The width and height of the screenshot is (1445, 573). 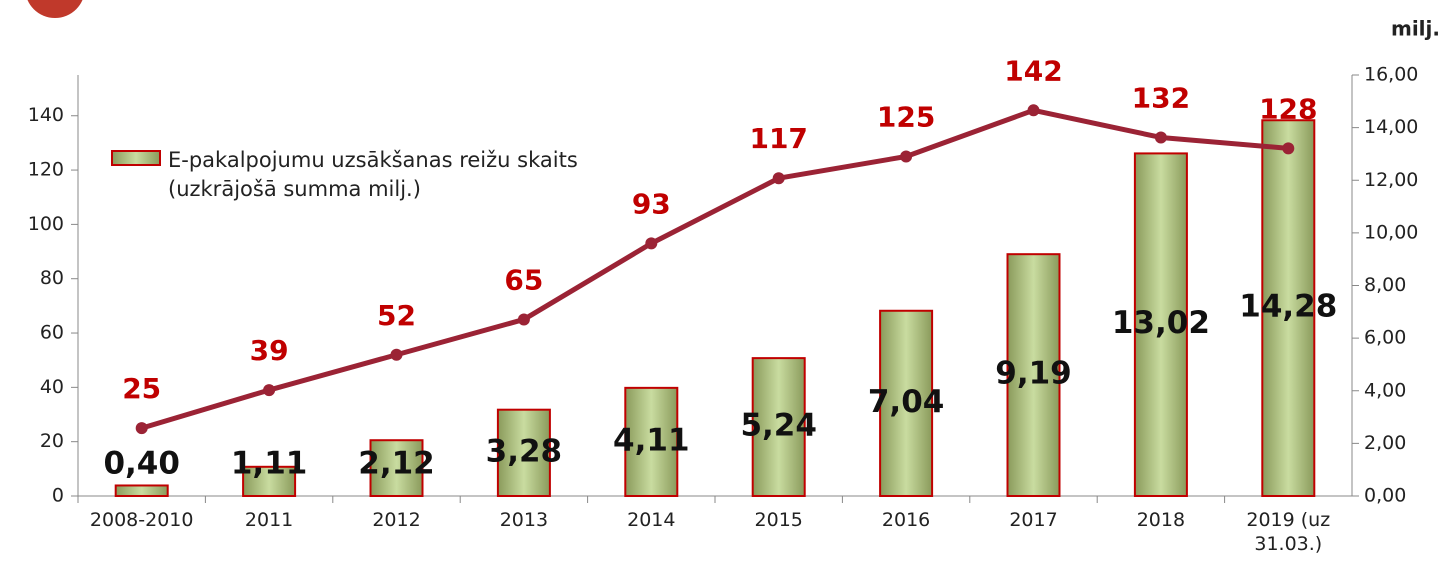 What do you see at coordinates (52, 387) in the screenshot?
I see `y-tick-label: 40` at bounding box center [52, 387].